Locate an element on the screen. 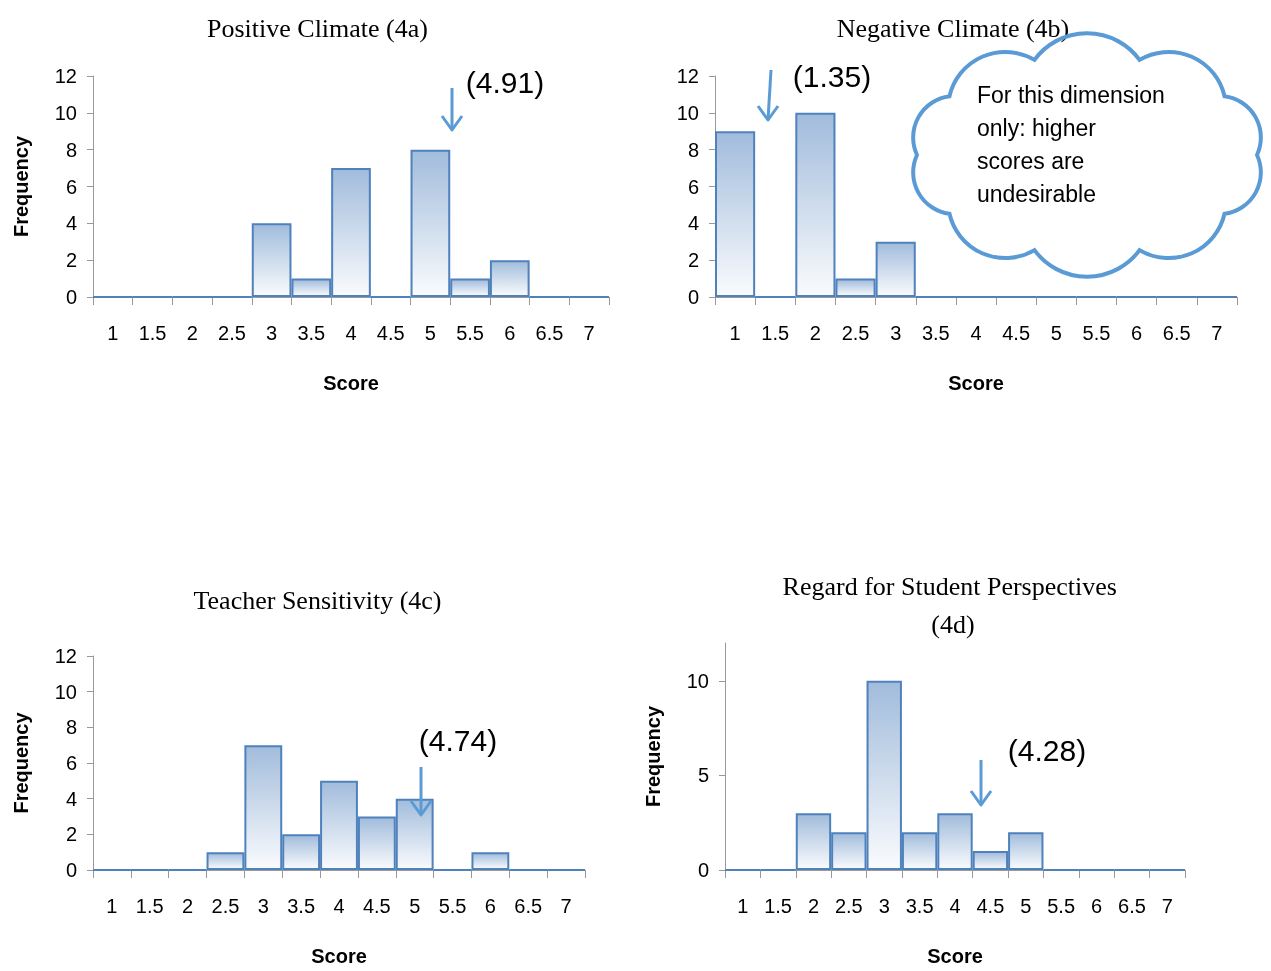 The image size is (1271, 971). chart-title: Negative Climate (4b) is located at coordinates (953, 28).